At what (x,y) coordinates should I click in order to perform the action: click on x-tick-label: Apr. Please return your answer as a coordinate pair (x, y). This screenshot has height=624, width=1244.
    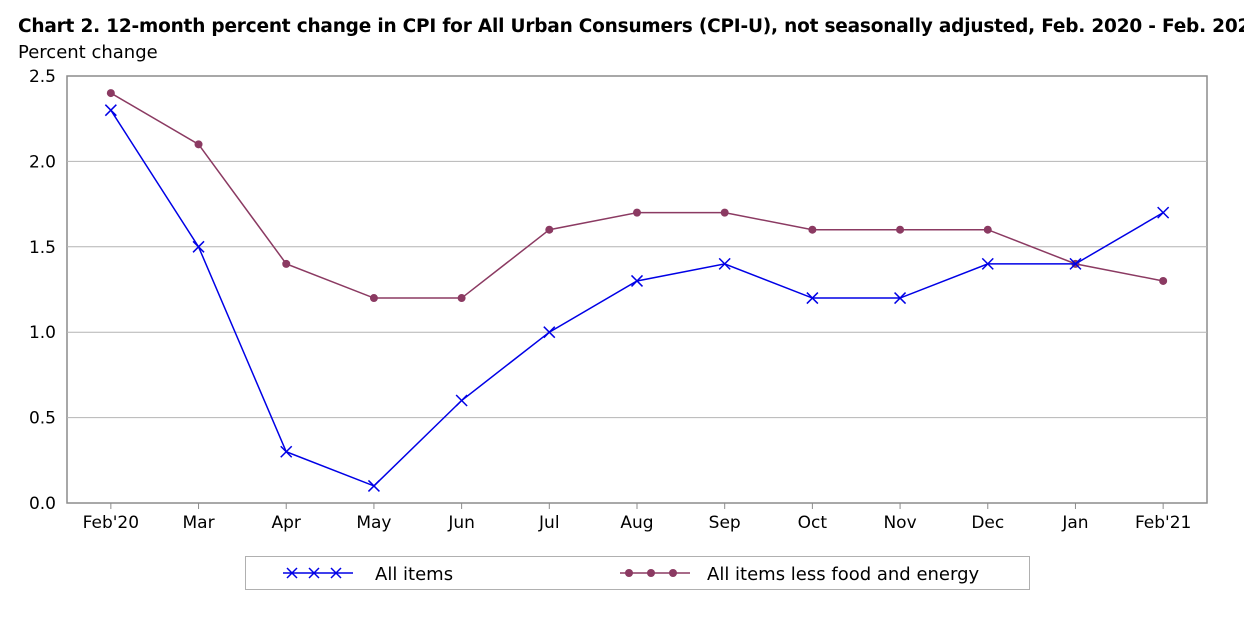
    Looking at the image, I should click on (286, 523).